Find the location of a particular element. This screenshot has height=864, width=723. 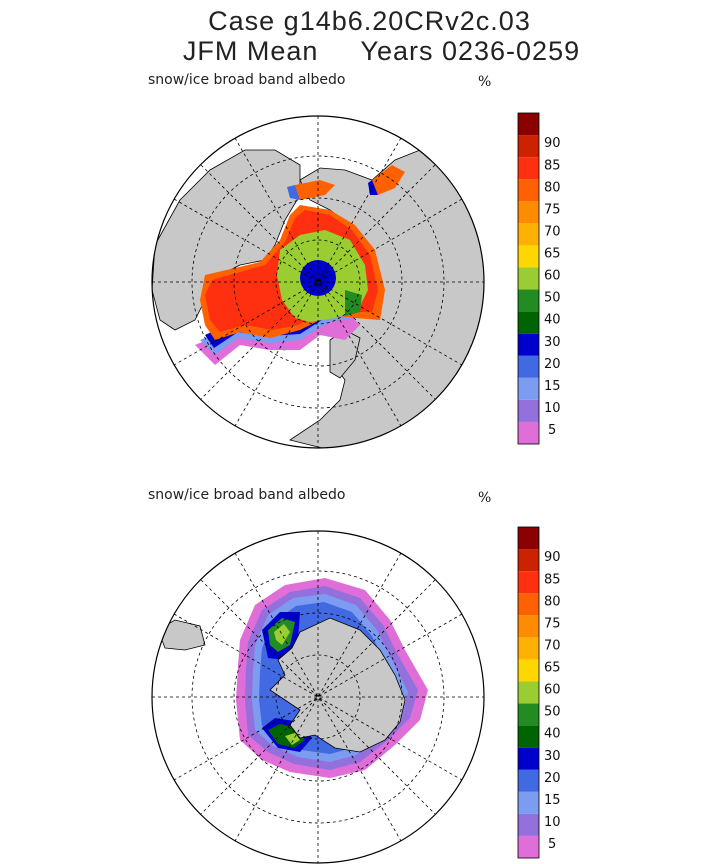

south-panel-title: snow/ice broad band albedo is located at coordinates (247, 495).